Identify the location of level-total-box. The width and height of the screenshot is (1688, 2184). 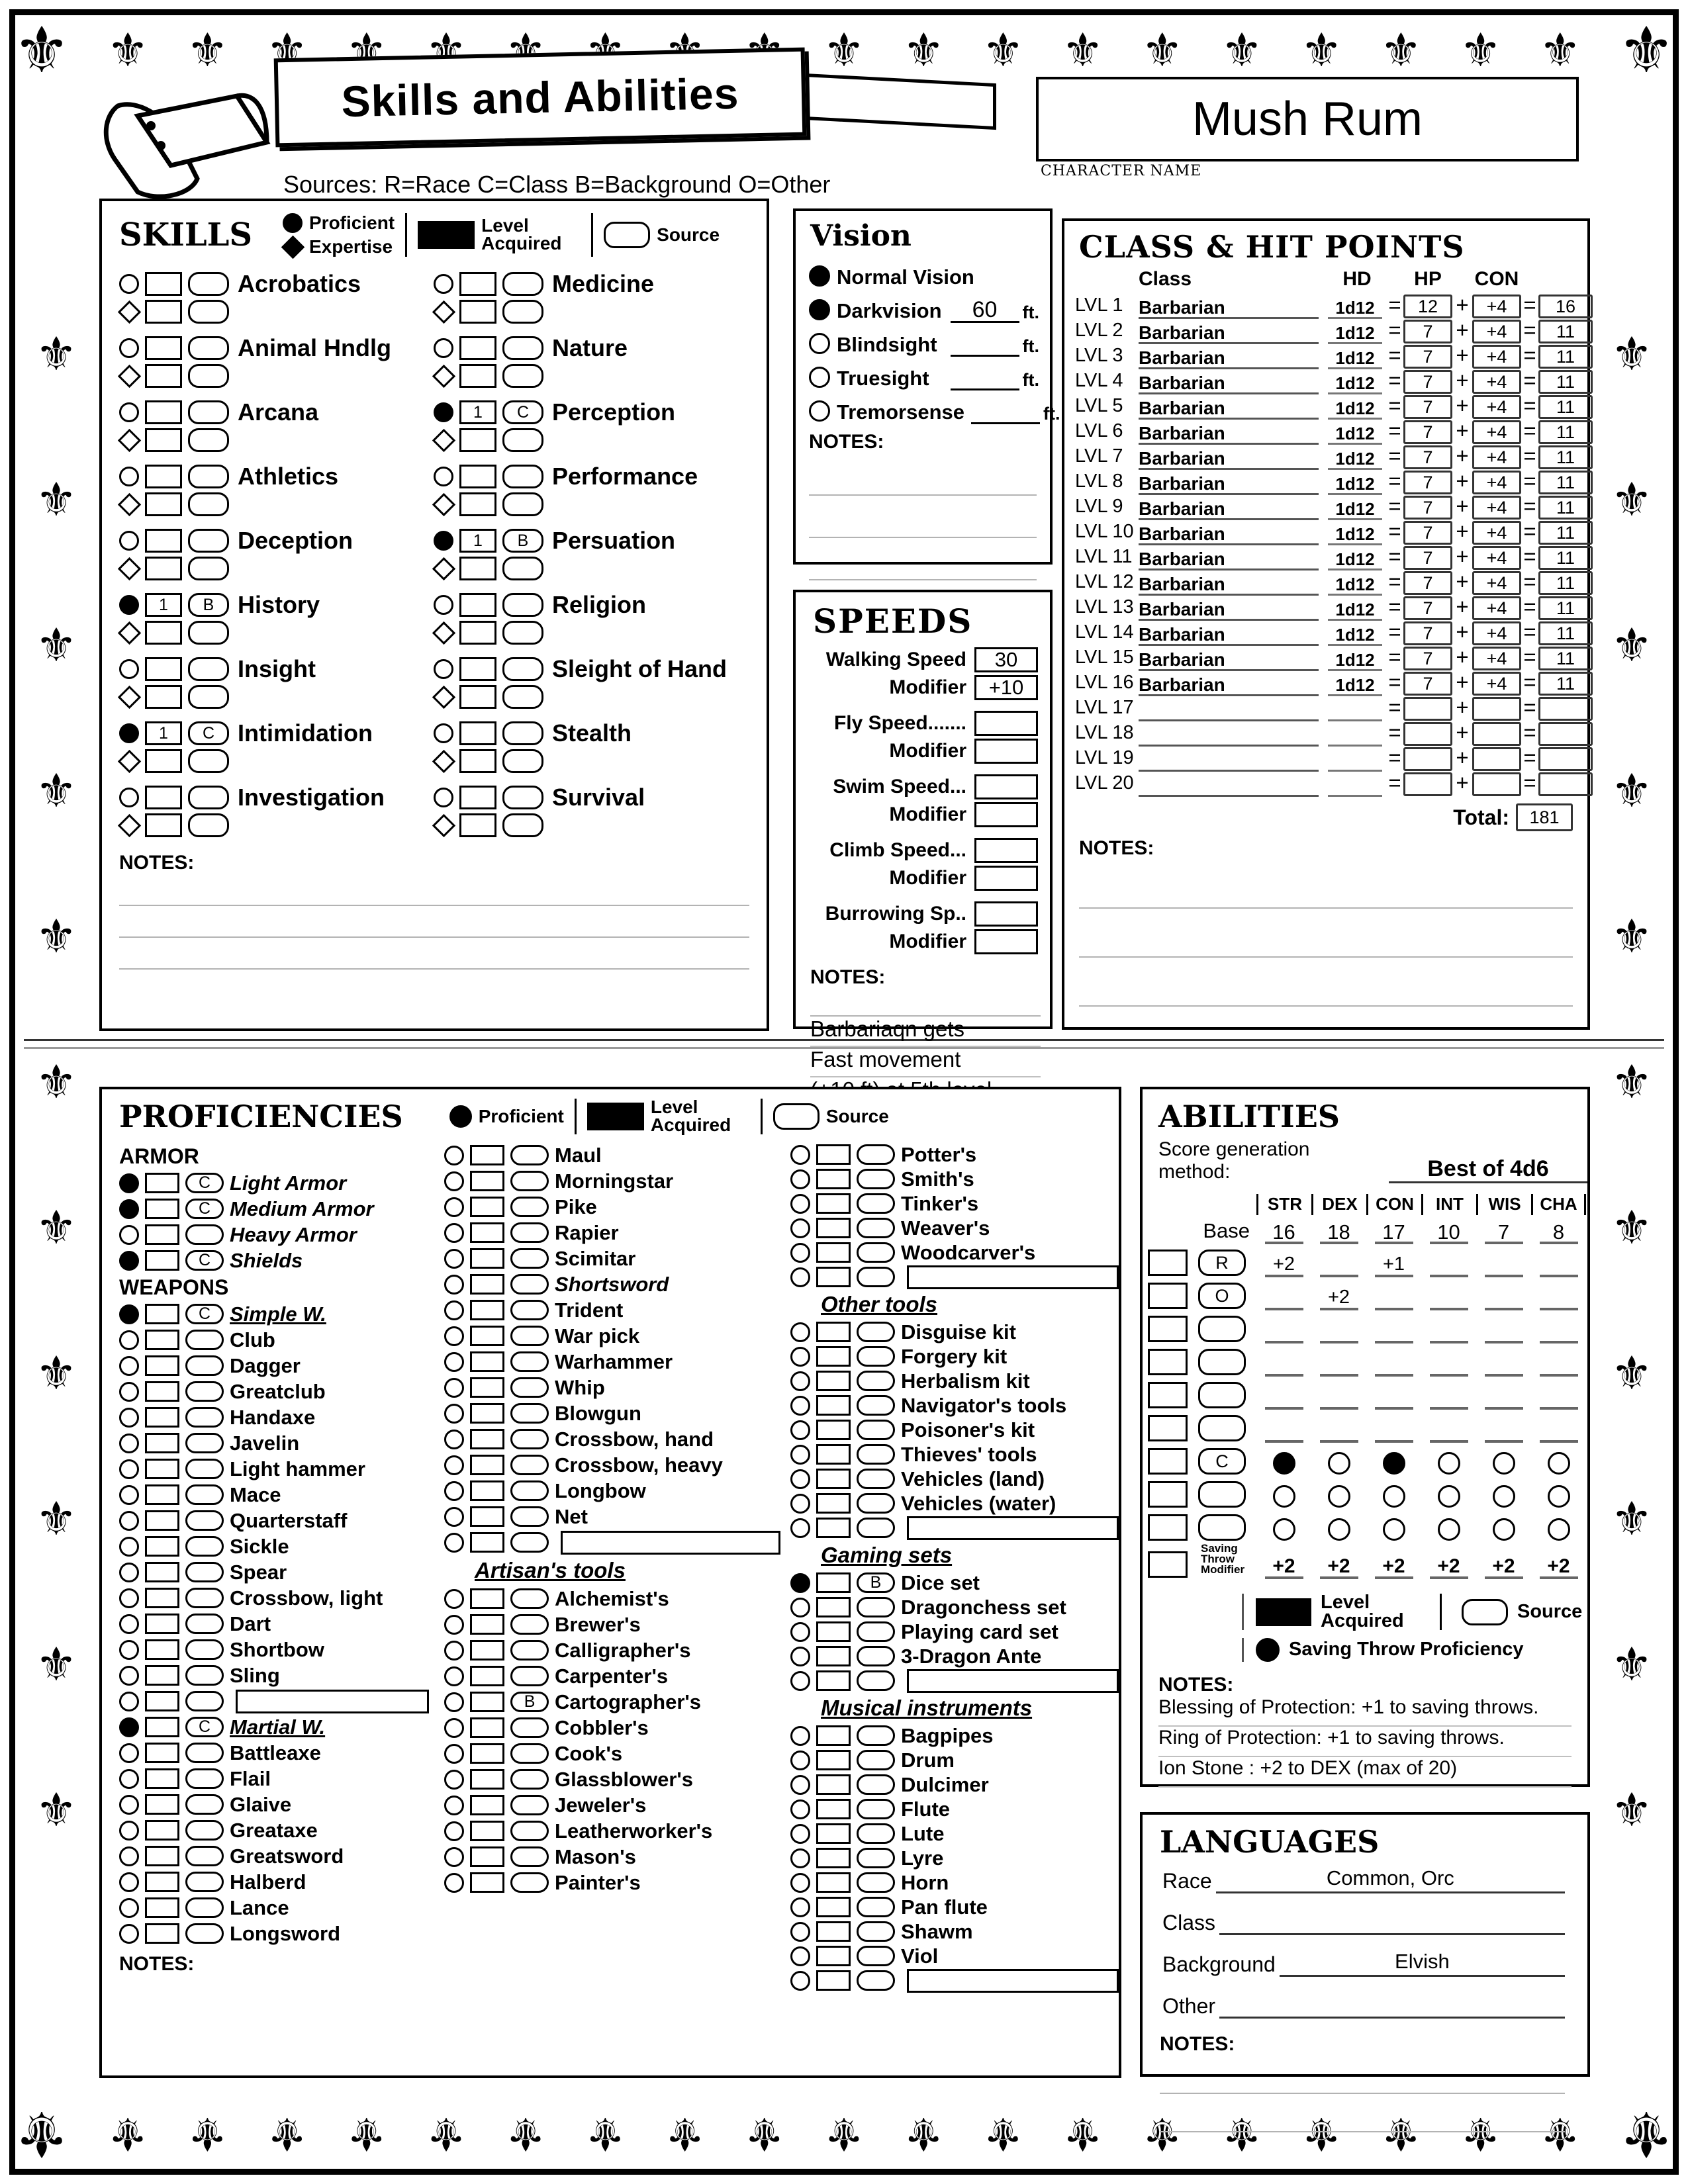
(1565, 709).